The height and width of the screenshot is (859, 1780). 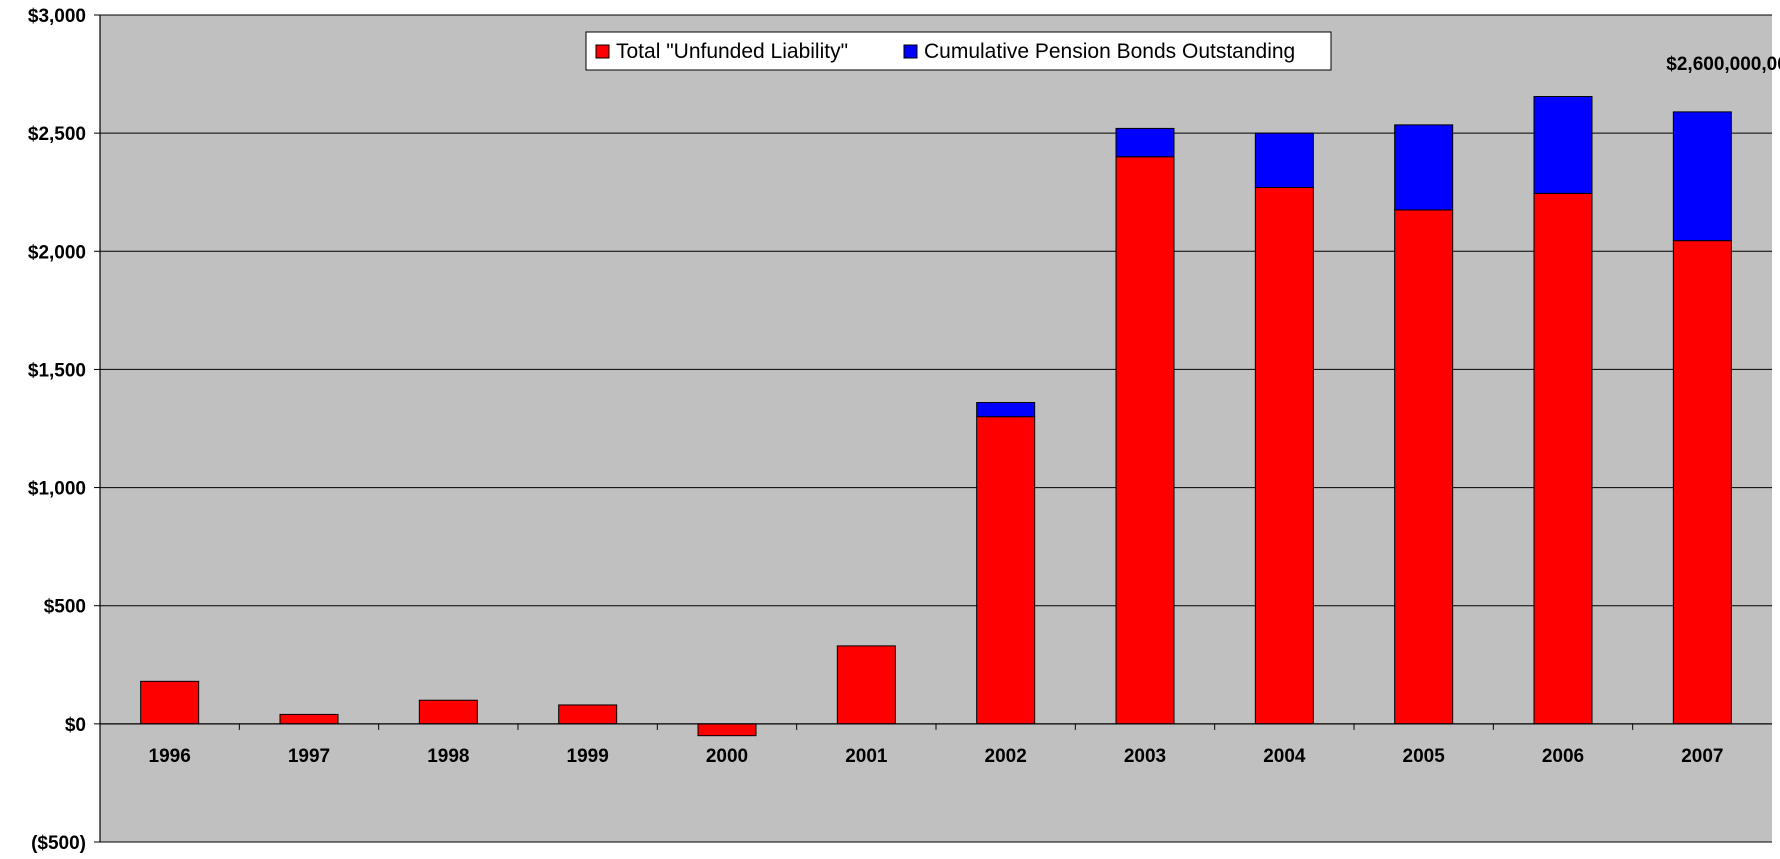 What do you see at coordinates (1006, 570) in the screenshot?
I see `bar-unfunded-liability-2002` at bounding box center [1006, 570].